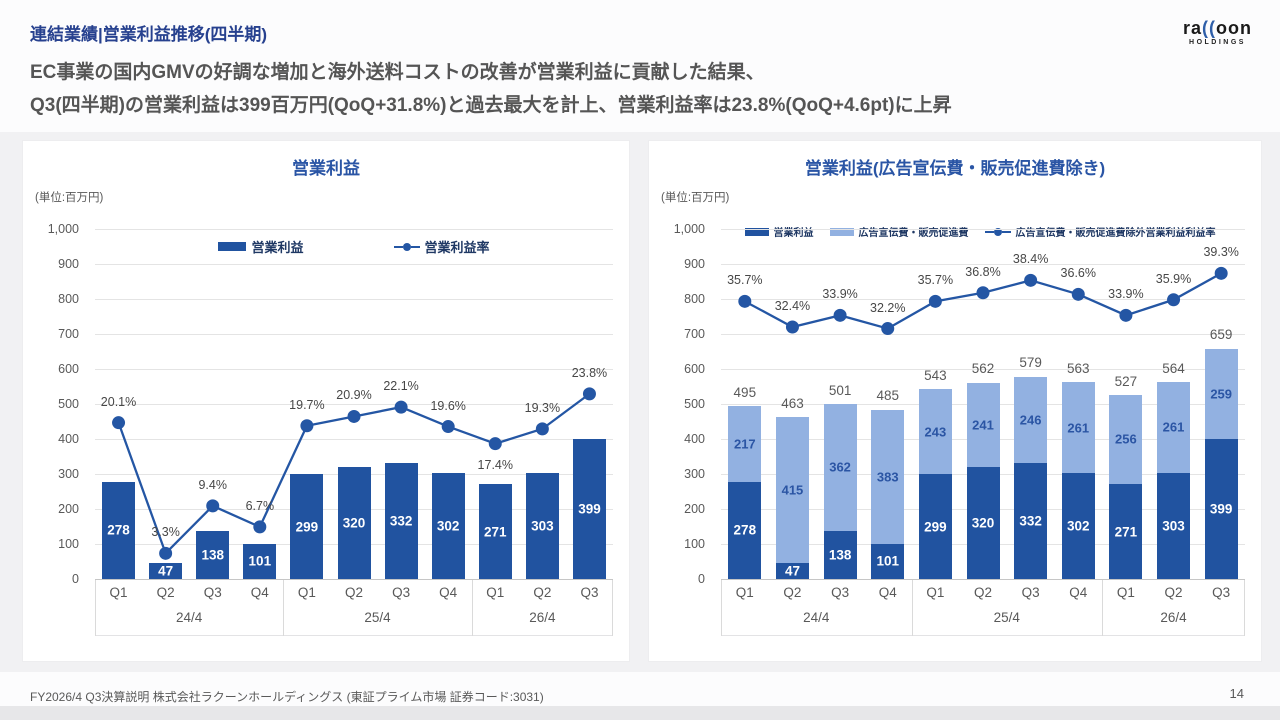 The width and height of the screenshot is (1280, 720). Describe the element at coordinates (149, 34) in the screenshot. I see `page-title: 連結業績|営業利益推移(四半期)` at that location.